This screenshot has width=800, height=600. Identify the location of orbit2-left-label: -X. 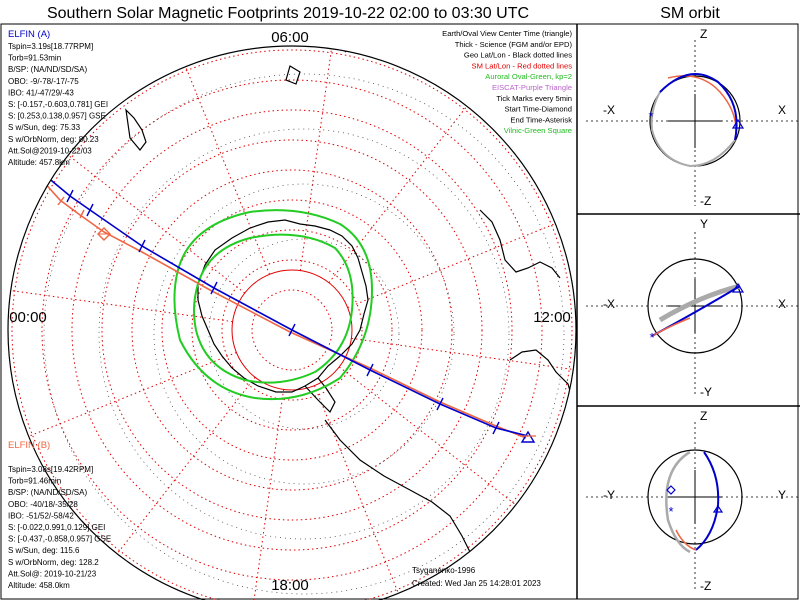
(609, 304).